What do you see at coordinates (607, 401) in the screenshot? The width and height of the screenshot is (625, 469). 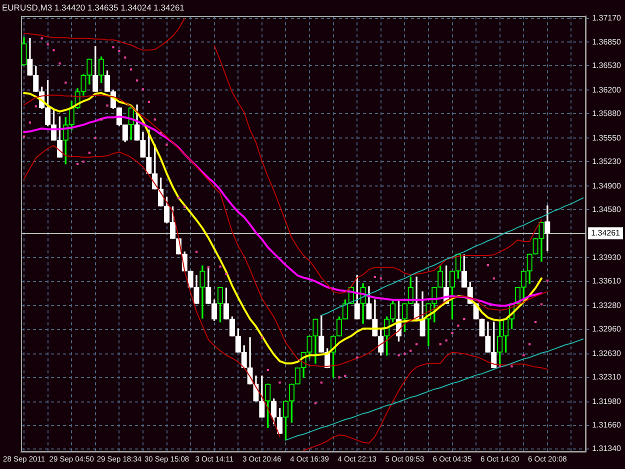 I see `y-tick-label: 1.31980` at bounding box center [607, 401].